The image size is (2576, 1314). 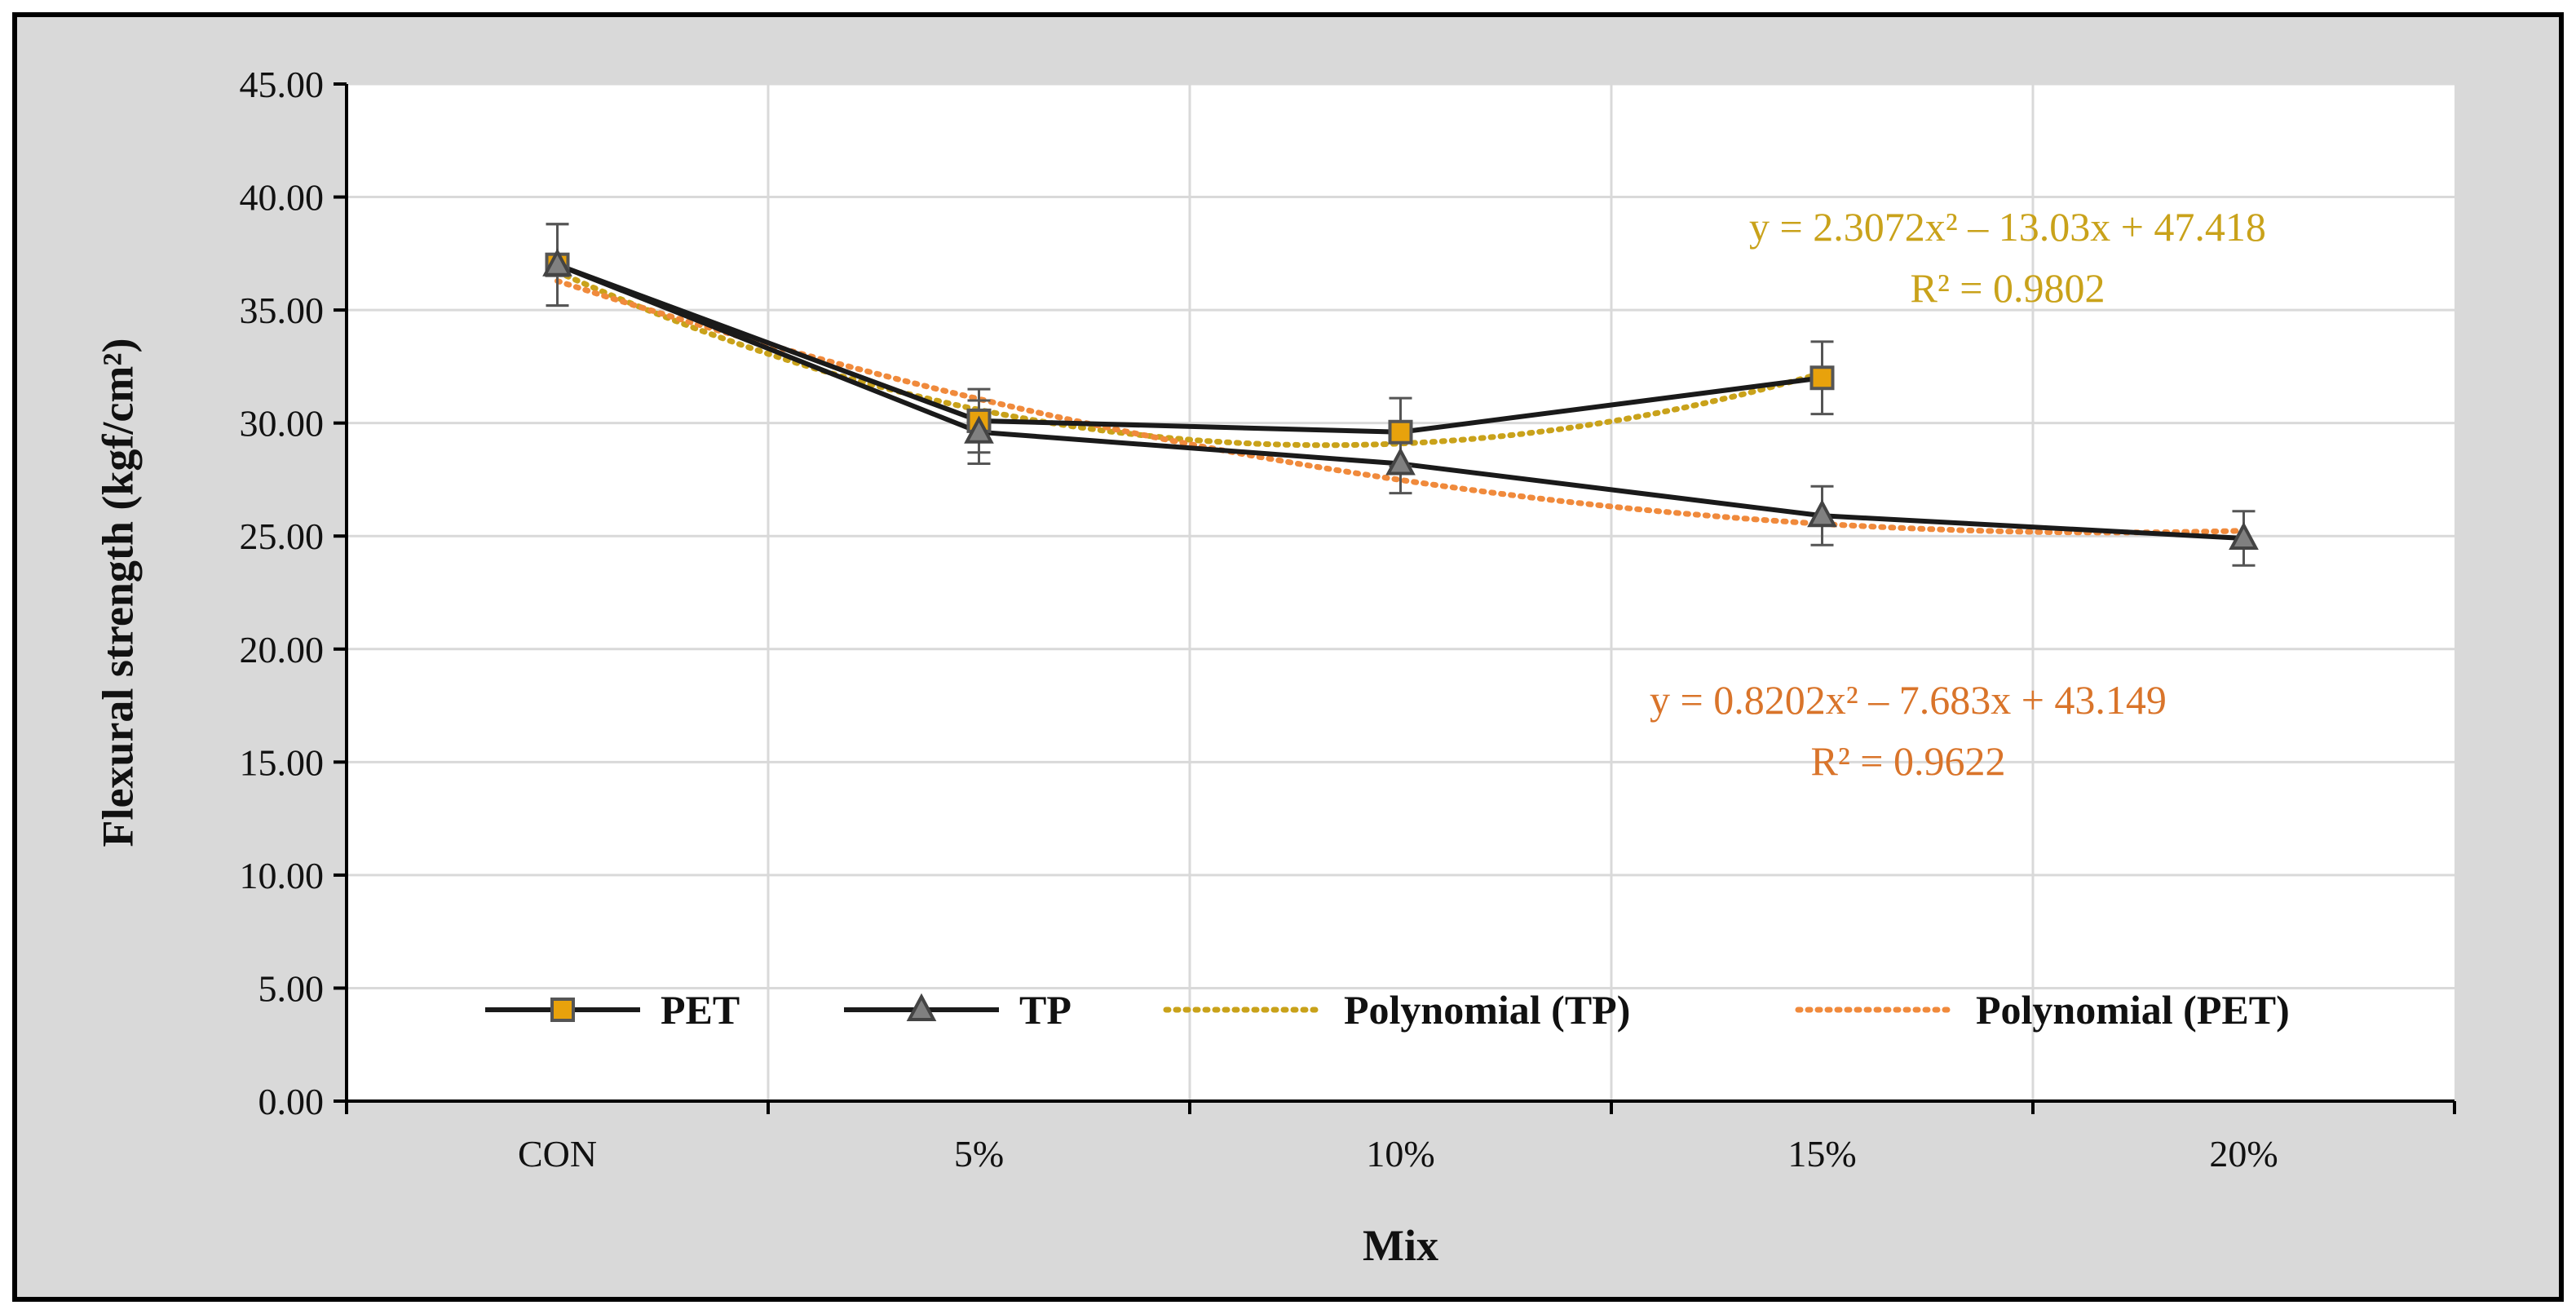 I want to click on x-tick-labels: CON 5% 10% 15% 20%, so click(x=1398, y=1154).